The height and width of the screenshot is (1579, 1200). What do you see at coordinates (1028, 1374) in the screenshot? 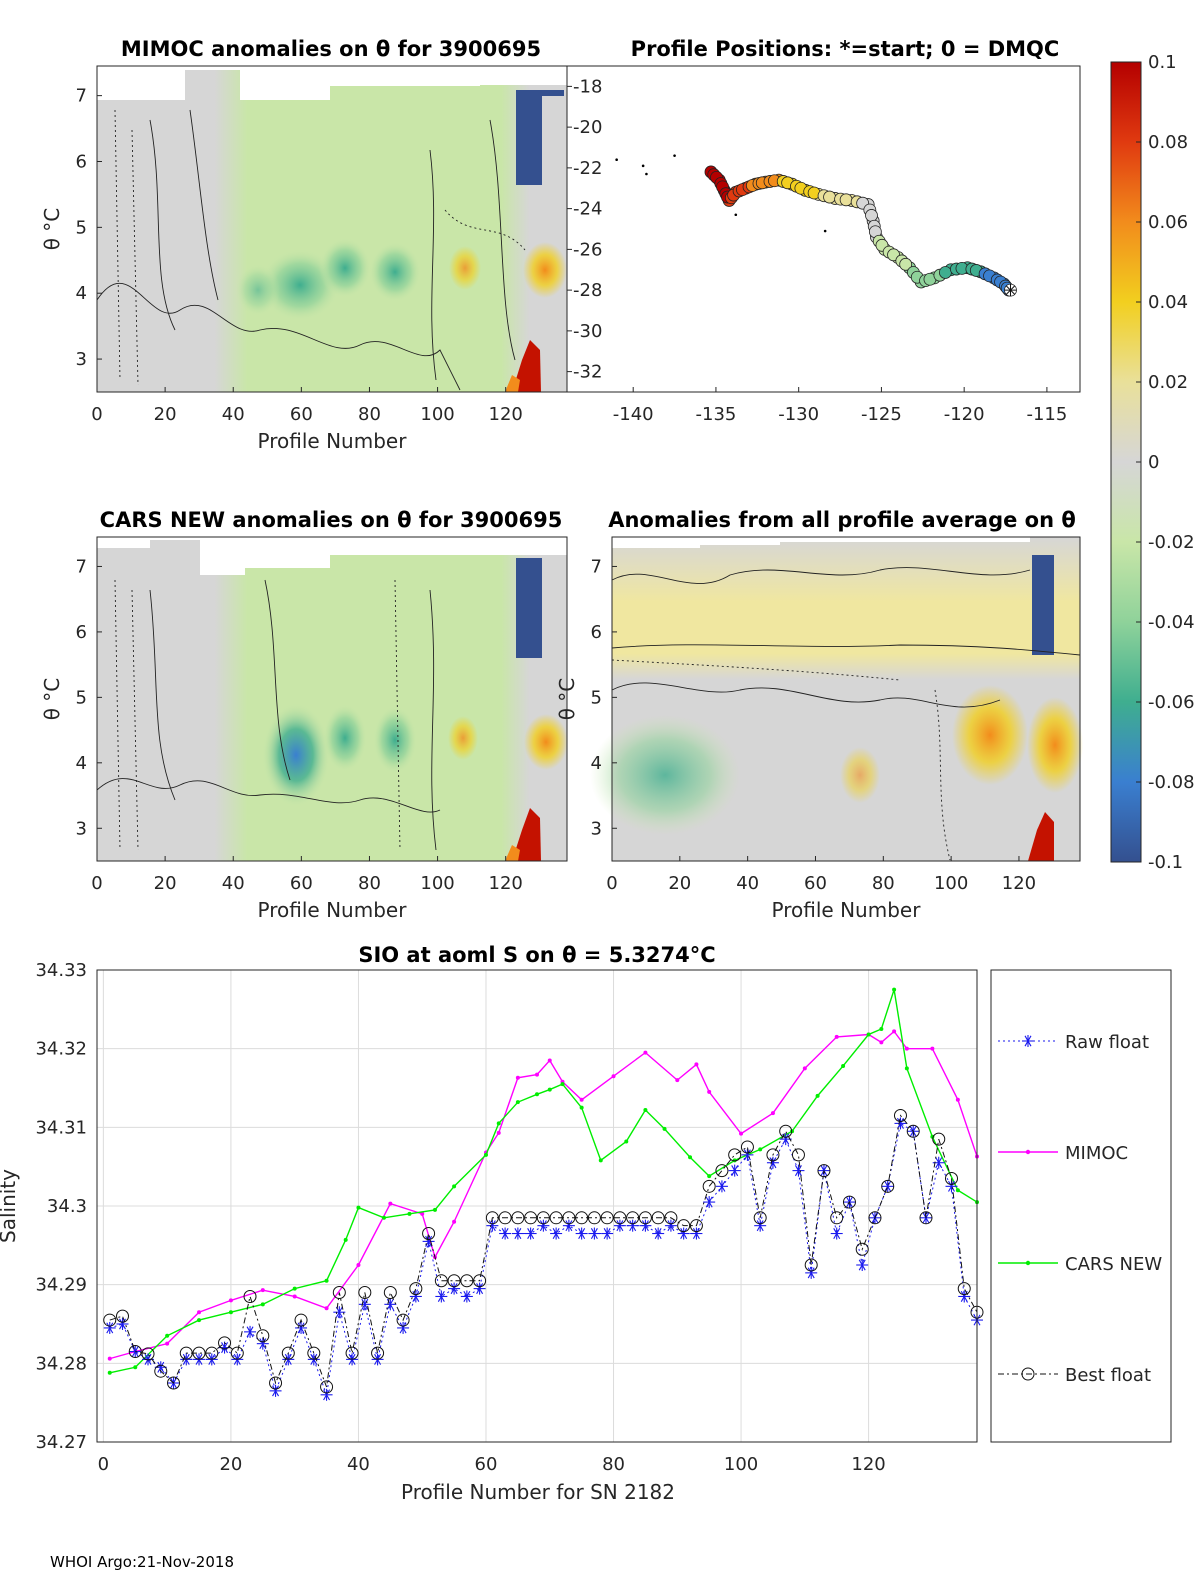
I see `legend-marker` at bounding box center [1028, 1374].